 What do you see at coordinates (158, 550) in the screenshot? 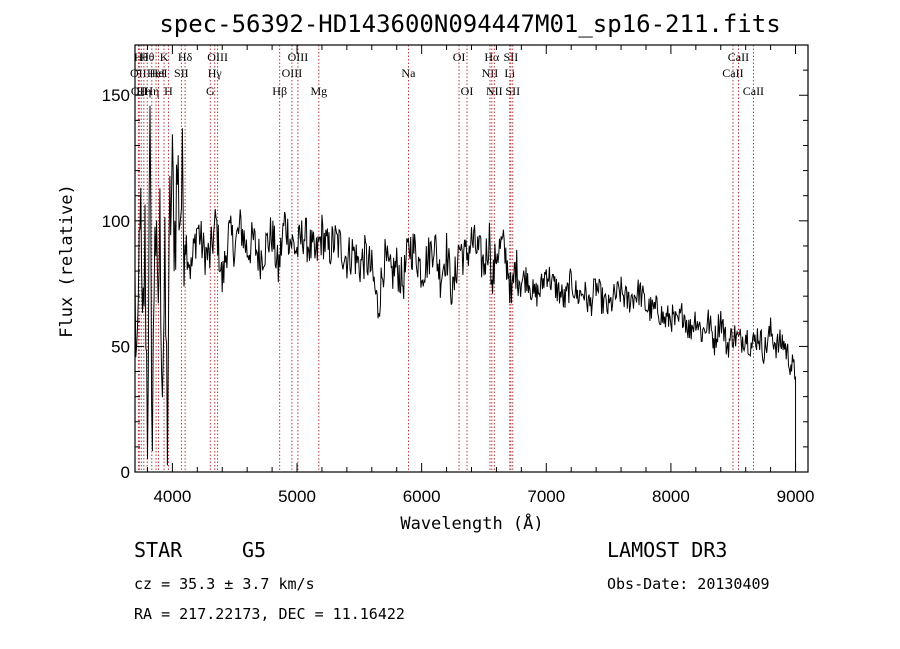
I see `object-class: STAR` at bounding box center [158, 550].